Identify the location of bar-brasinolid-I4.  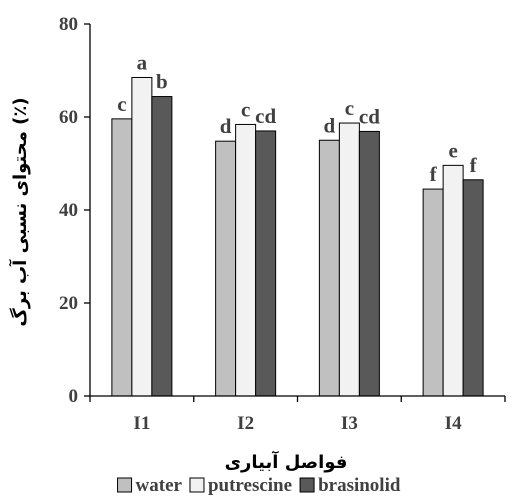
(473, 288).